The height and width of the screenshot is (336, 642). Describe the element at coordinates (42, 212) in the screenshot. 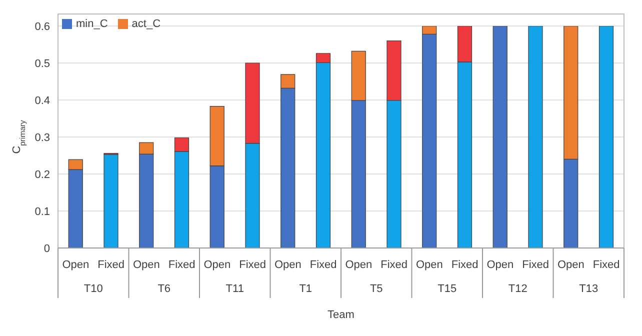

I see `y-tick-label: 0.1` at that location.